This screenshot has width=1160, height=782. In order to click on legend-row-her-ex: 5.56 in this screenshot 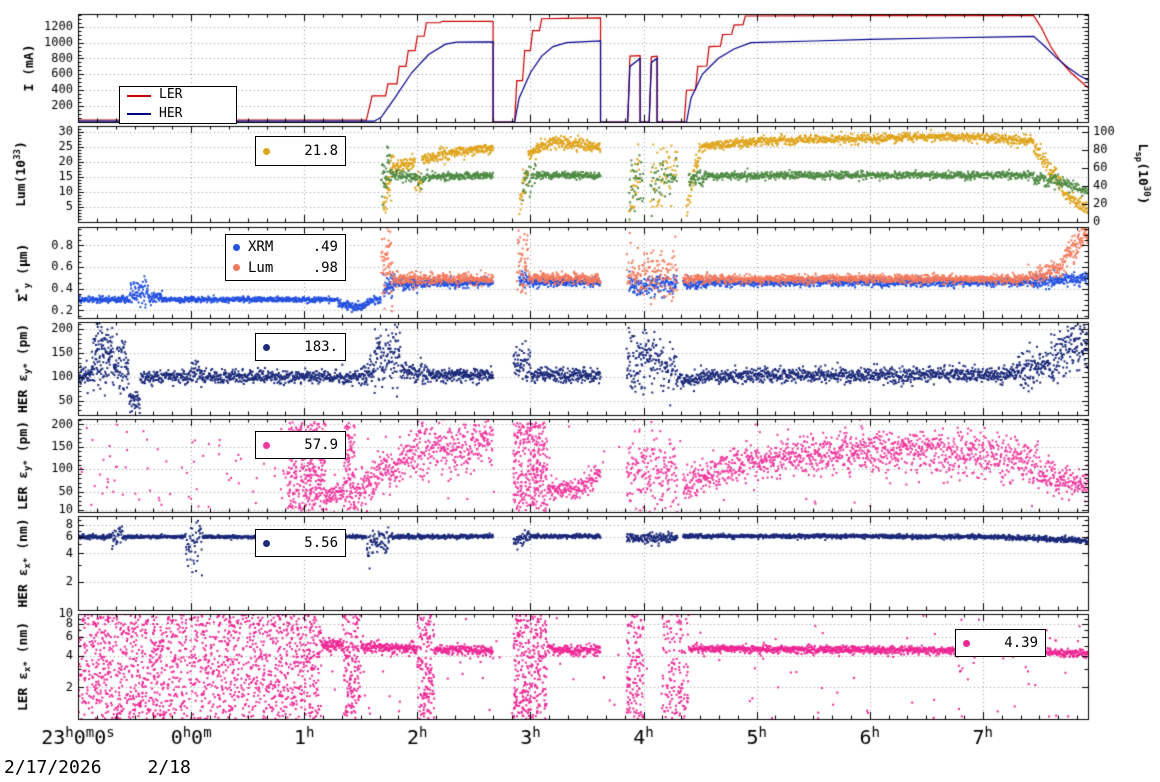, I will do `click(300, 543)`.